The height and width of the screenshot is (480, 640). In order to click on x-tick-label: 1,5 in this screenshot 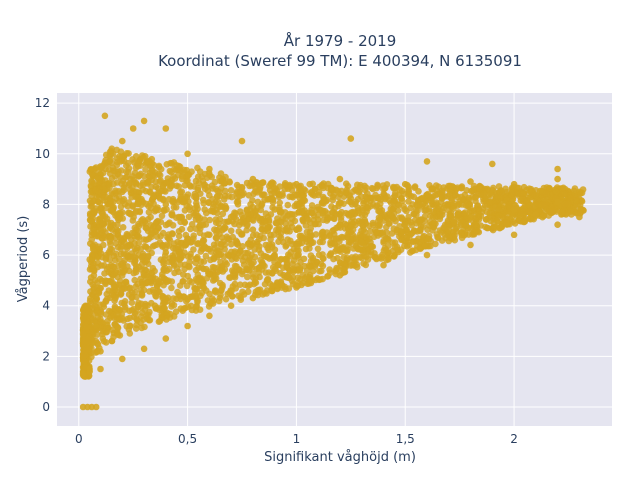, I will do `click(405, 439)`.